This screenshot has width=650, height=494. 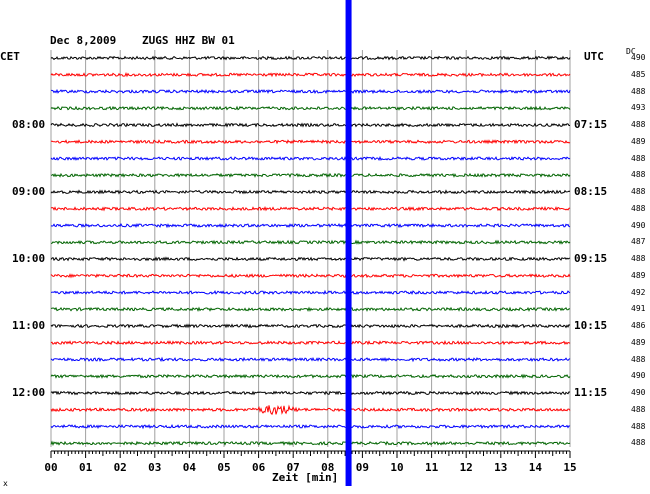 What do you see at coordinates (638, 292) in the screenshot?
I see `dc-offset-label: 492` at bounding box center [638, 292].